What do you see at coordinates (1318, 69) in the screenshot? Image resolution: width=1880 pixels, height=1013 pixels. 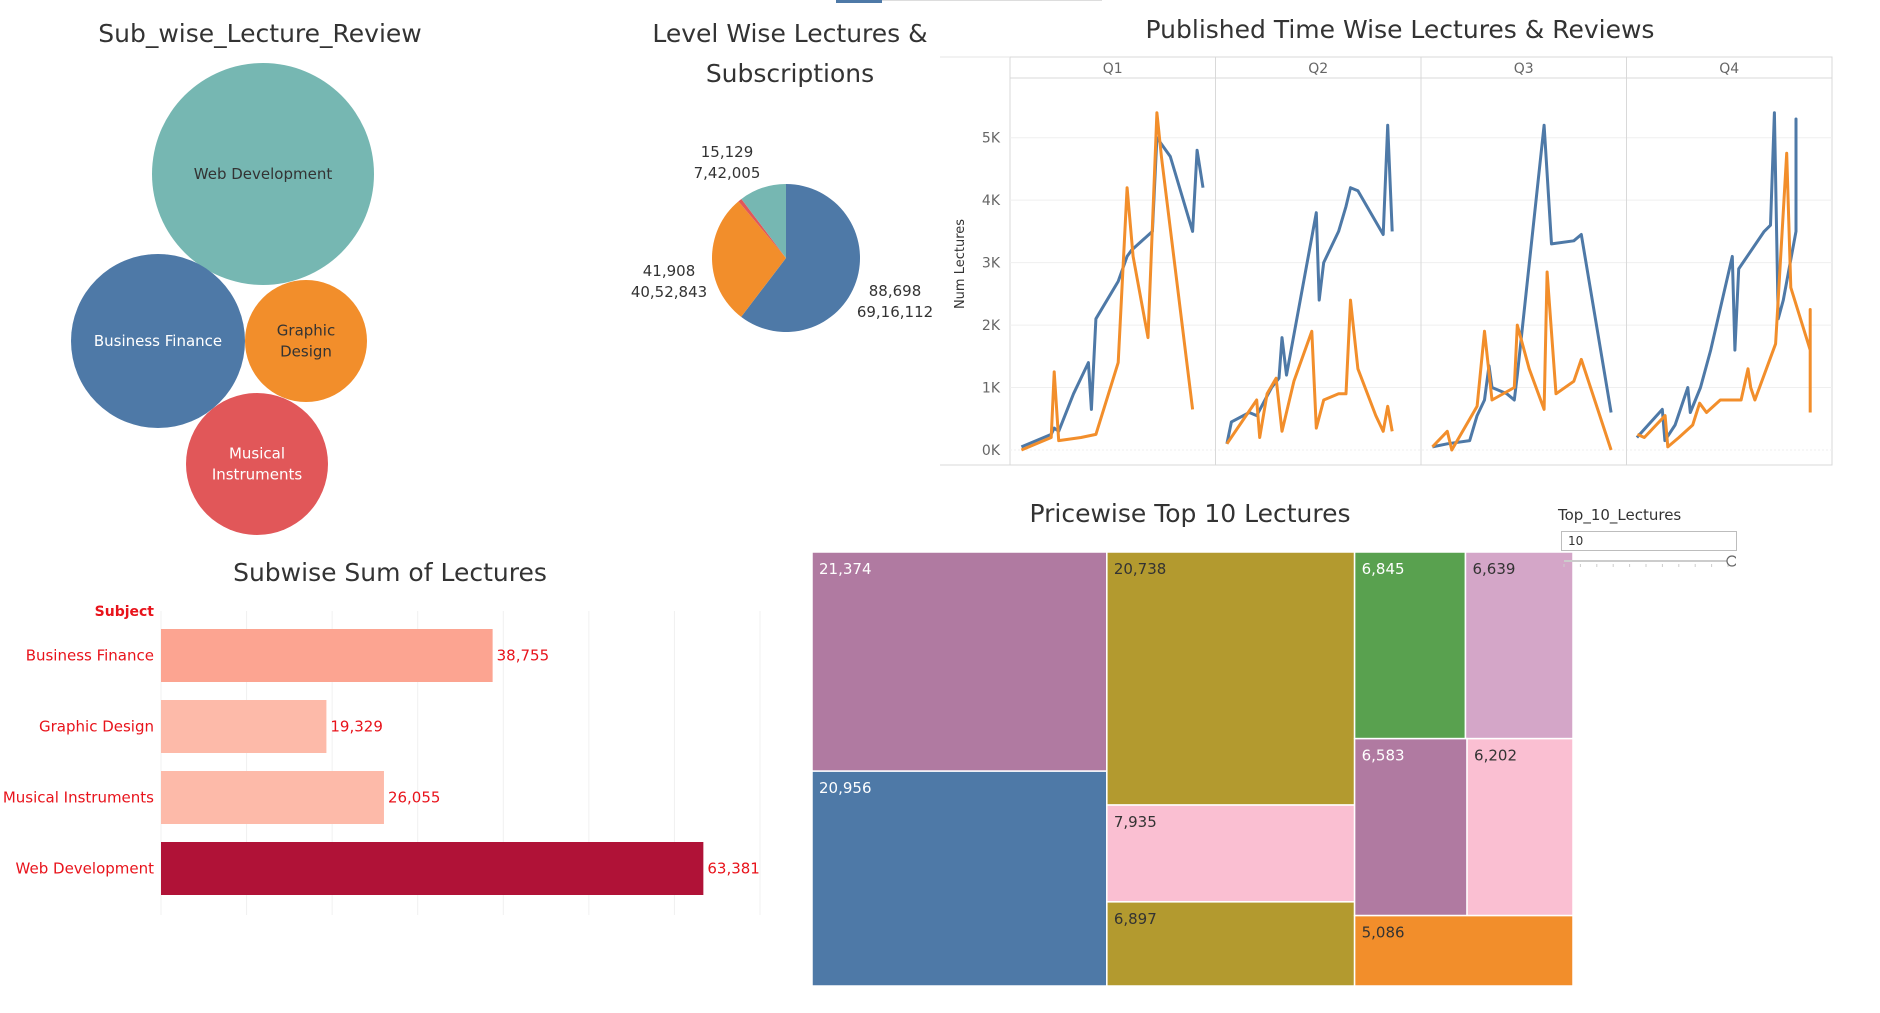 I see `quarter-header: Q2` at bounding box center [1318, 69].